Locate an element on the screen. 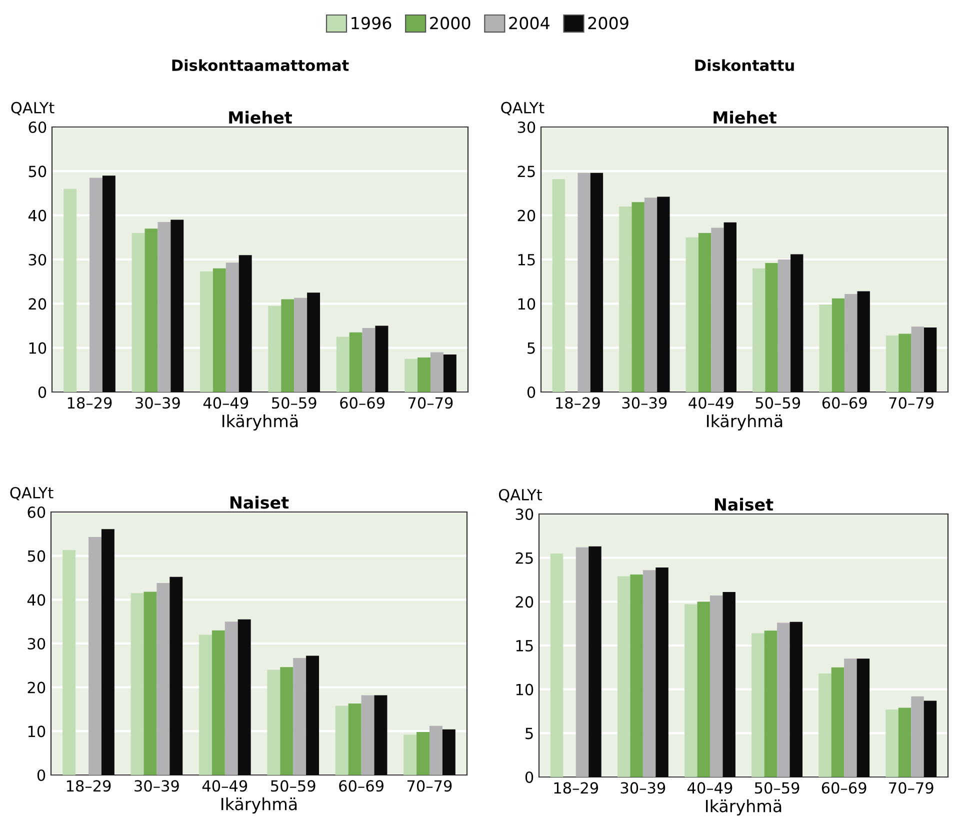 This screenshot has height=833, width=956. x-tick-label: 40–49 is located at coordinates (225, 786).